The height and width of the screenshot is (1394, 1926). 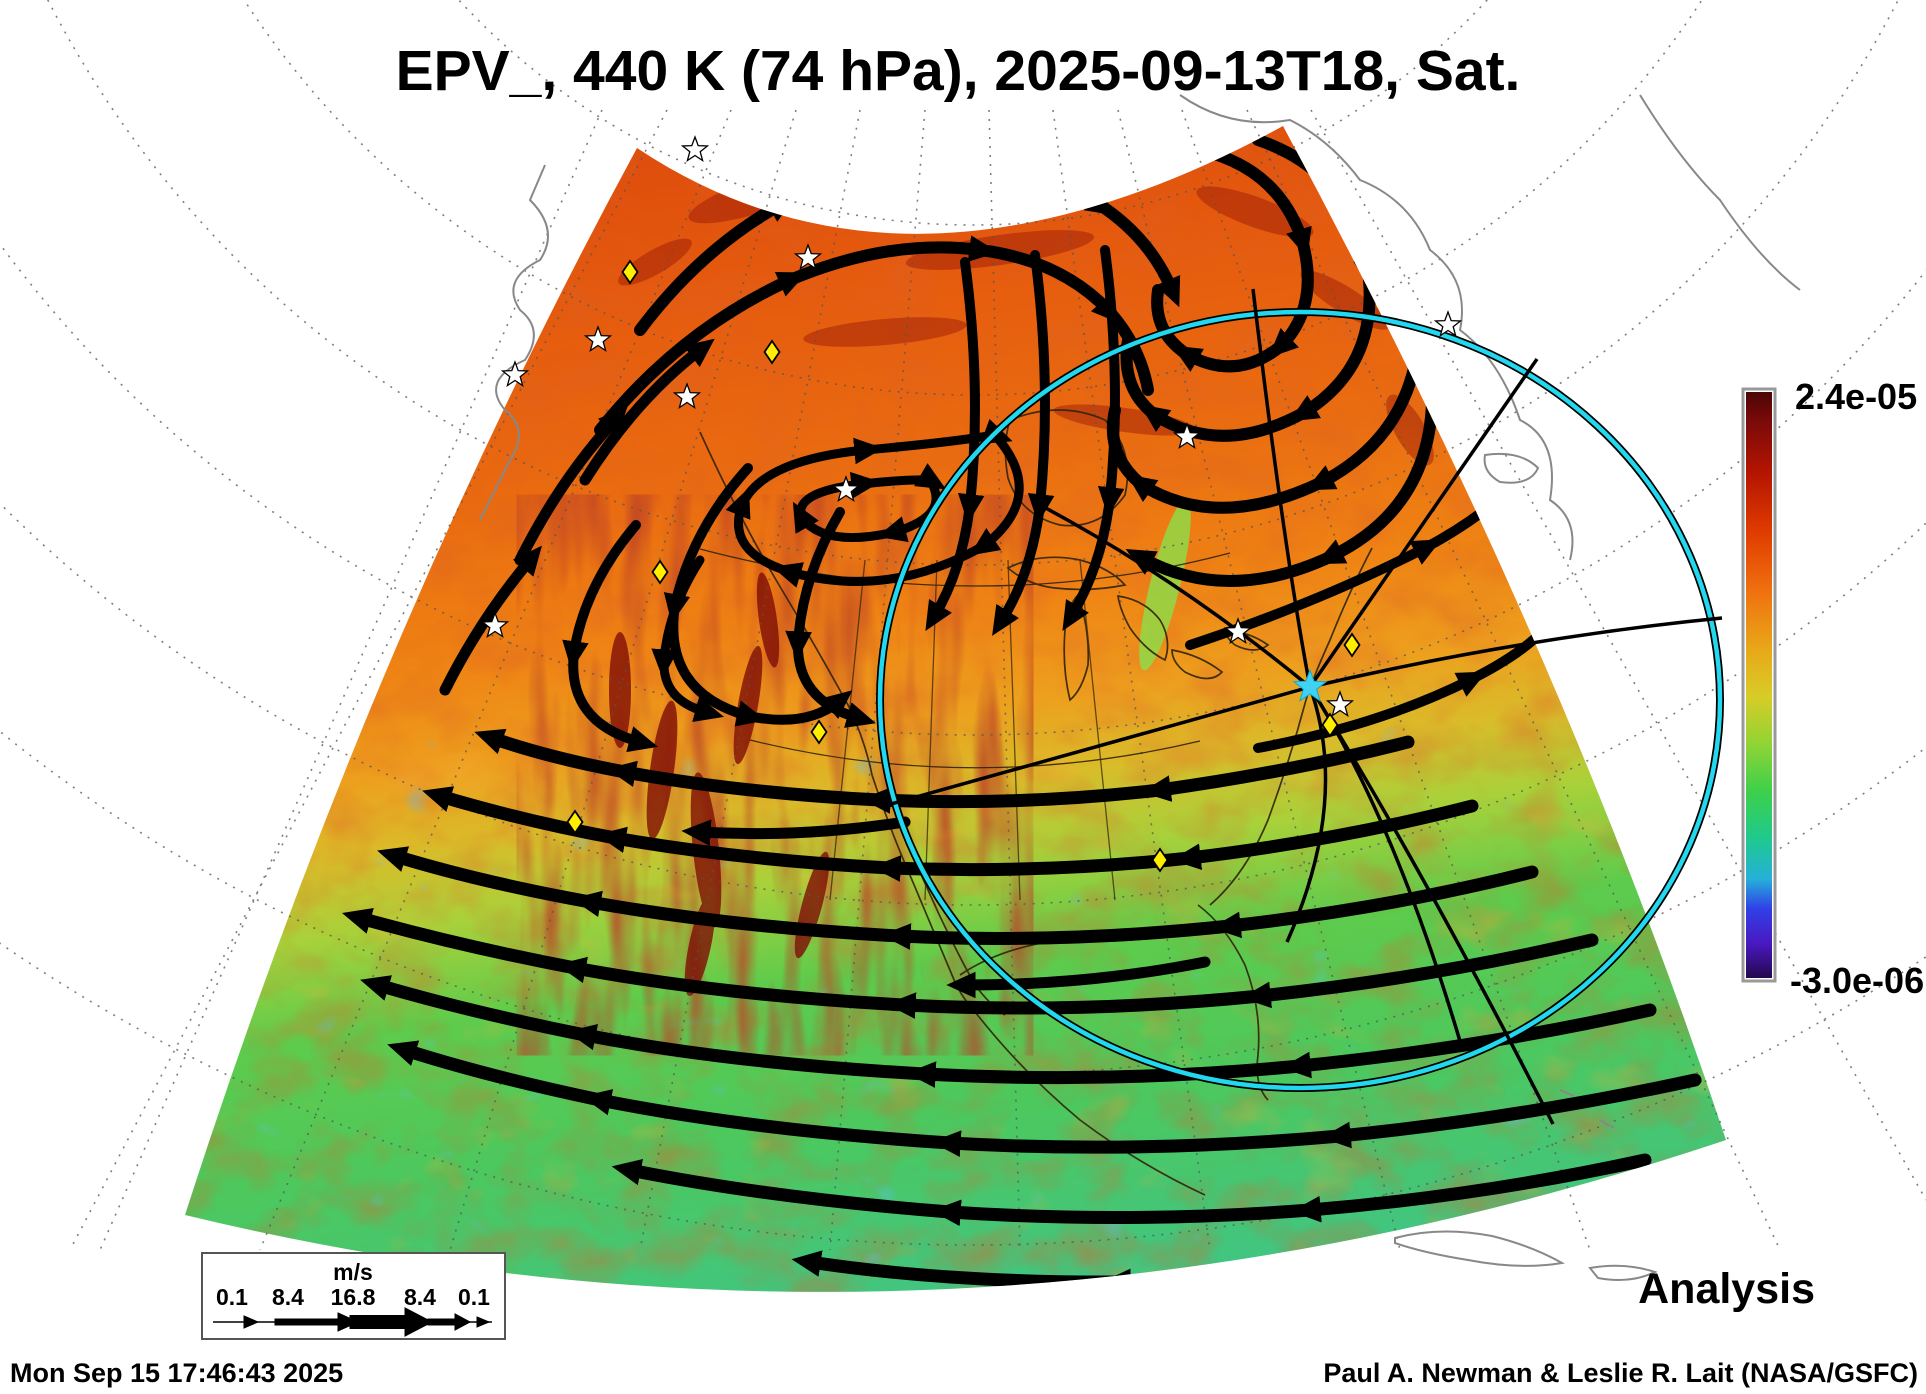 I want to click on wind-legend-value-2: 16.8, so click(x=353, y=1297).